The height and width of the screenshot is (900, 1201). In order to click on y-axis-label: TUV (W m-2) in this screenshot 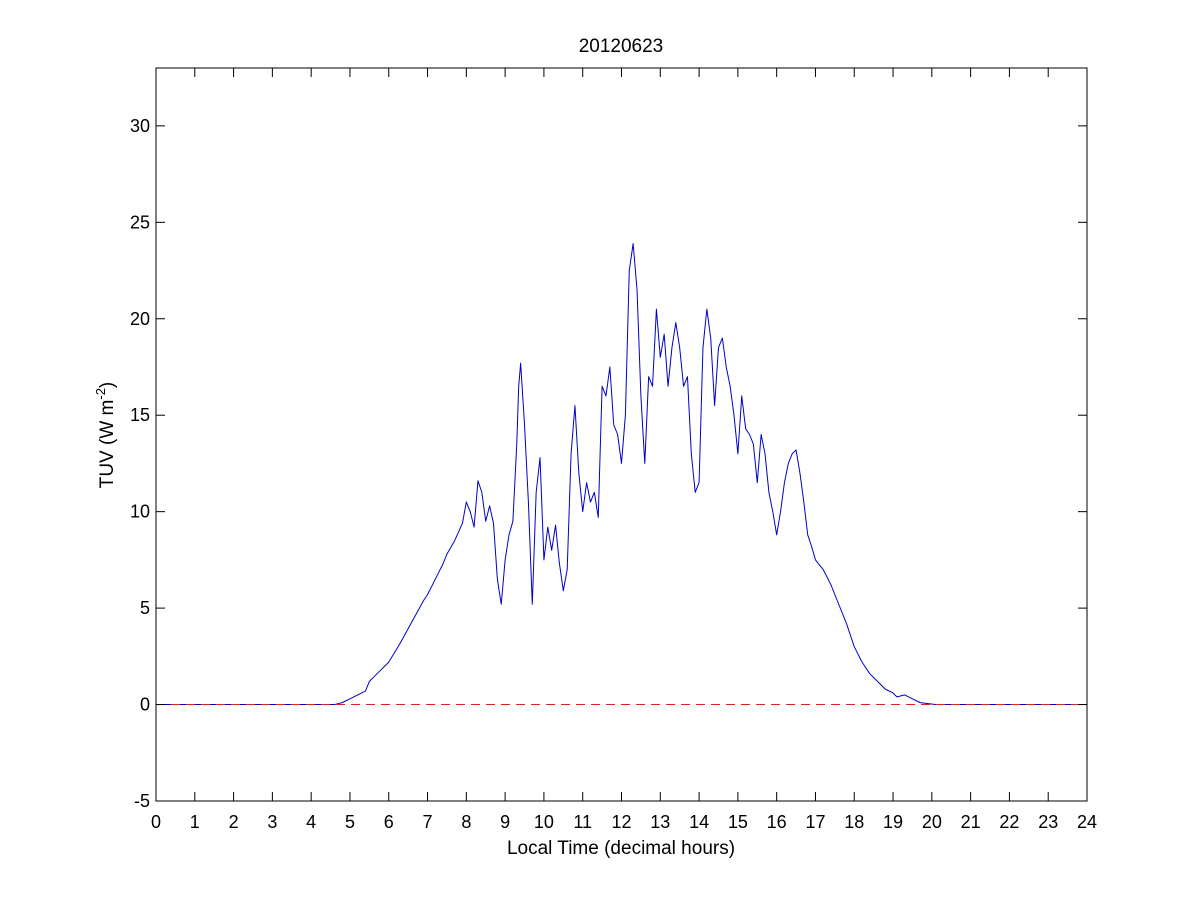, I will do `click(105, 435)`.